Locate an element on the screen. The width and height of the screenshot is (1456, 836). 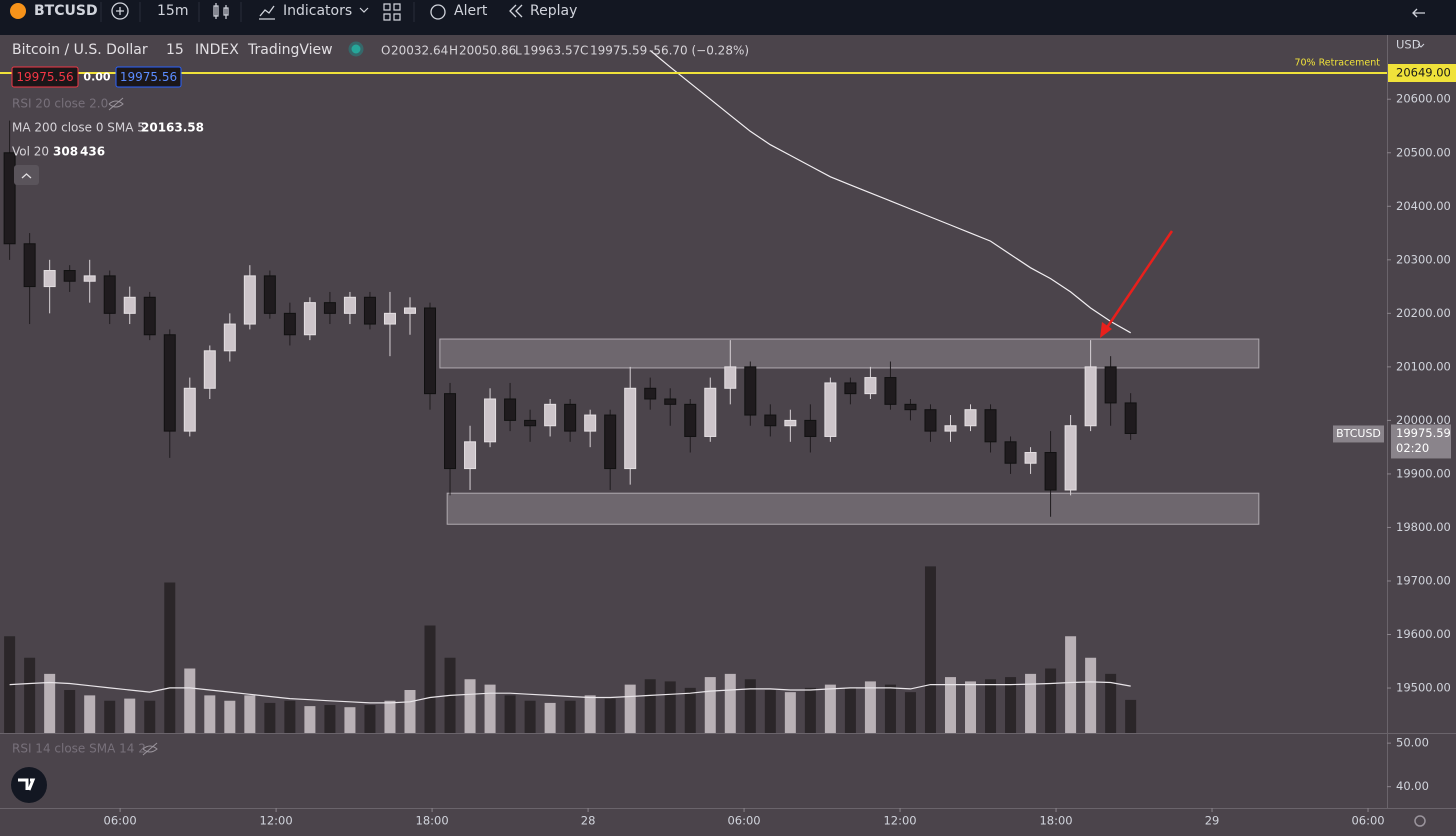
layouts is located at coordinates (392, 12).